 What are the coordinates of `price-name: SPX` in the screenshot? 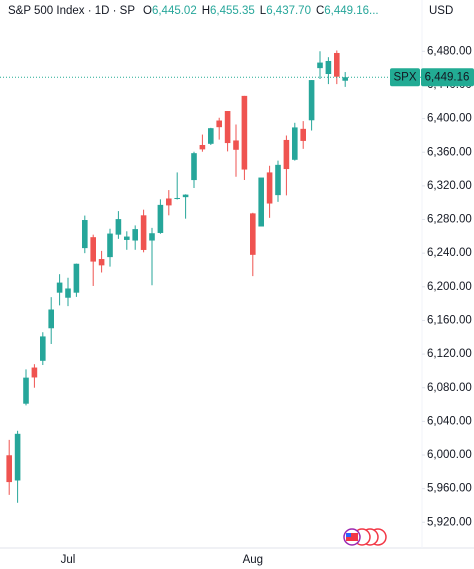 It's located at (404, 77).